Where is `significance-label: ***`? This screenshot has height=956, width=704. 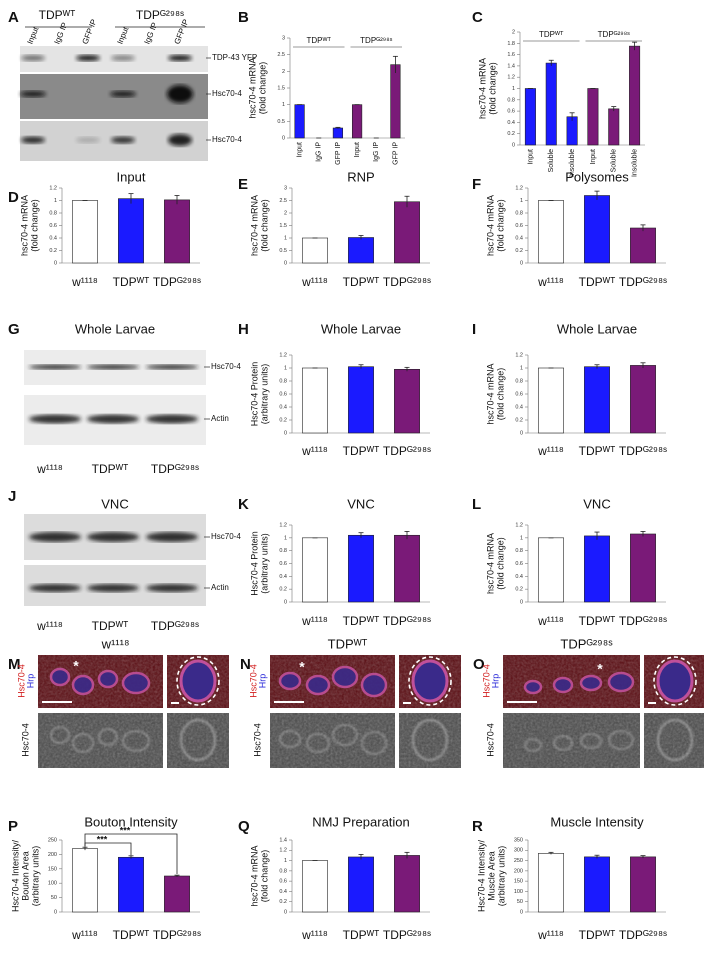
significance-label: *** is located at coordinates (125, 830).